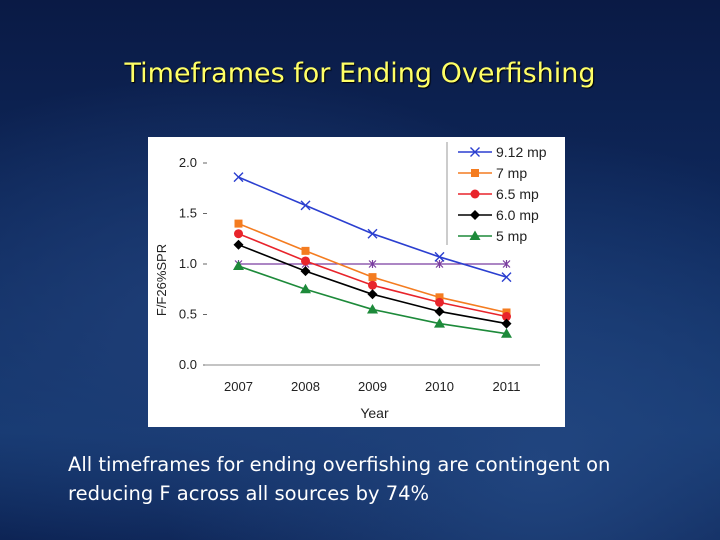 The height and width of the screenshot is (540, 720). I want to click on y-tick-label: 1.0, so click(188, 263).